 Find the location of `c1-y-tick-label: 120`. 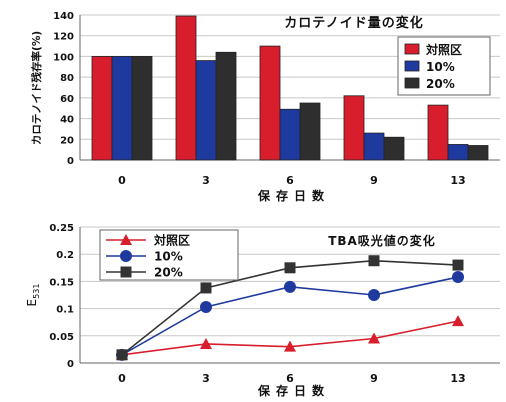

c1-y-tick-label: 120 is located at coordinates (63, 37).